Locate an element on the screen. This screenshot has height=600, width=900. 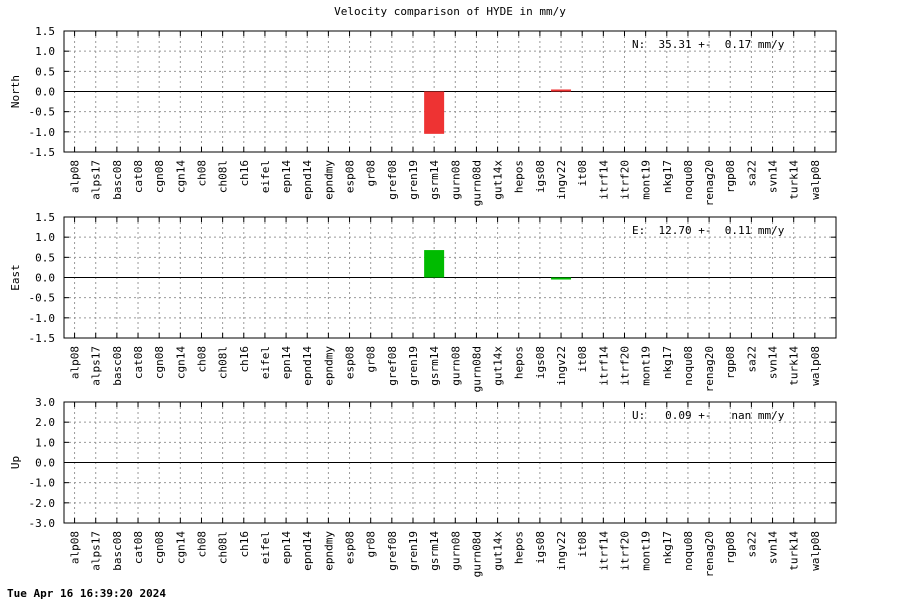
x-tick-label: epnd14 is located at coordinates (307, 551).